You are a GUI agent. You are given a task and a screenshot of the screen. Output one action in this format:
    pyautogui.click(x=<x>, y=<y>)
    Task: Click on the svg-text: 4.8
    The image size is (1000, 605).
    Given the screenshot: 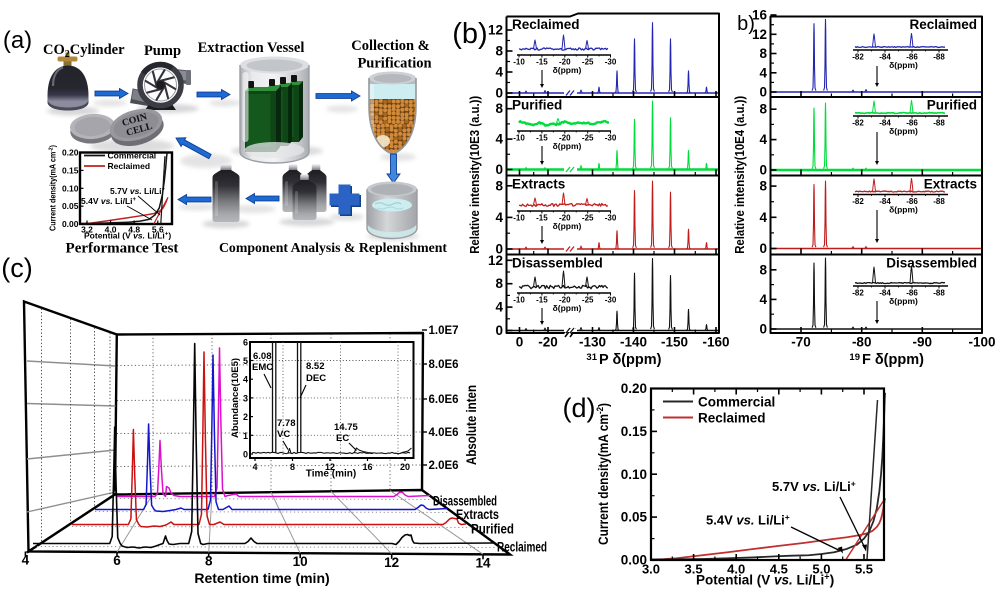 What is the action you would take?
    pyautogui.click(x=134, y=230)
    